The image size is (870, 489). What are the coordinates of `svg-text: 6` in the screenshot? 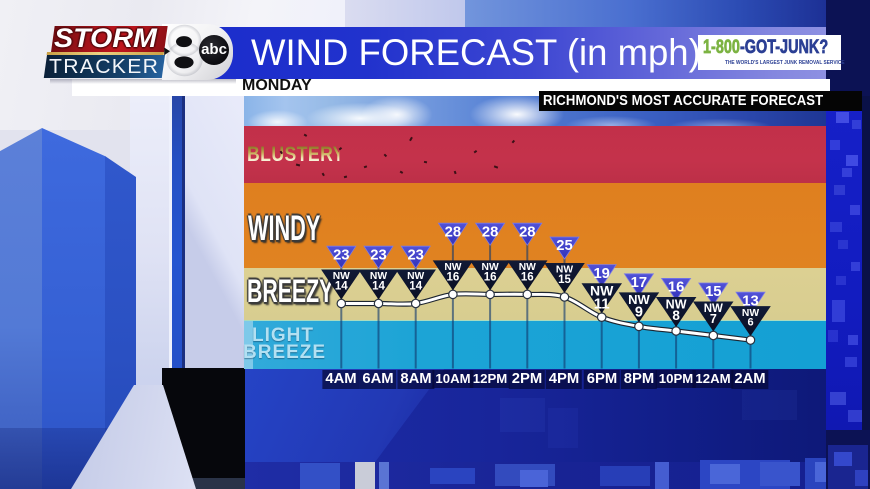 It's located at (750, 323).